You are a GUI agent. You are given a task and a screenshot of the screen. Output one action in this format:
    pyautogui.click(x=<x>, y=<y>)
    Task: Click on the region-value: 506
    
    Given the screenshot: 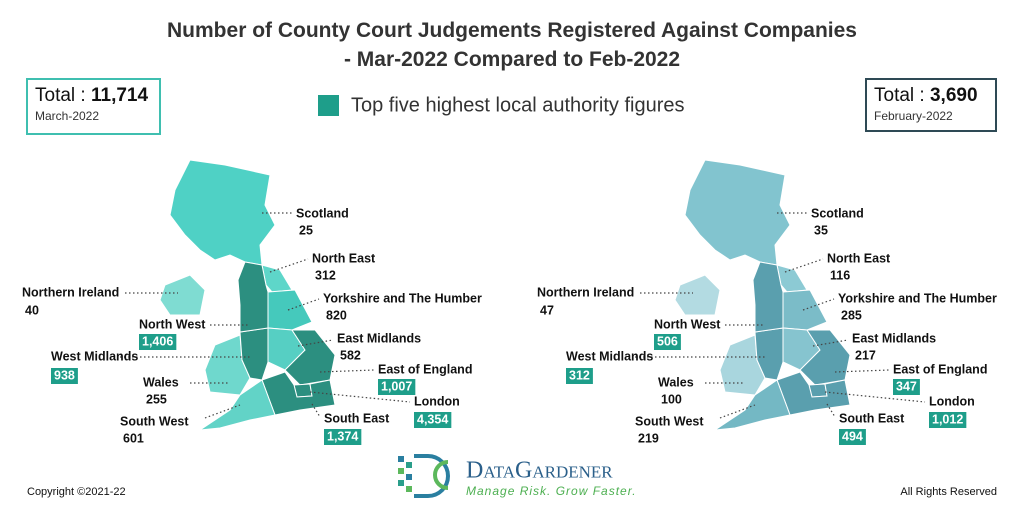 What is the action you would take?
    pyautogui.click(x=667, y=341)
    